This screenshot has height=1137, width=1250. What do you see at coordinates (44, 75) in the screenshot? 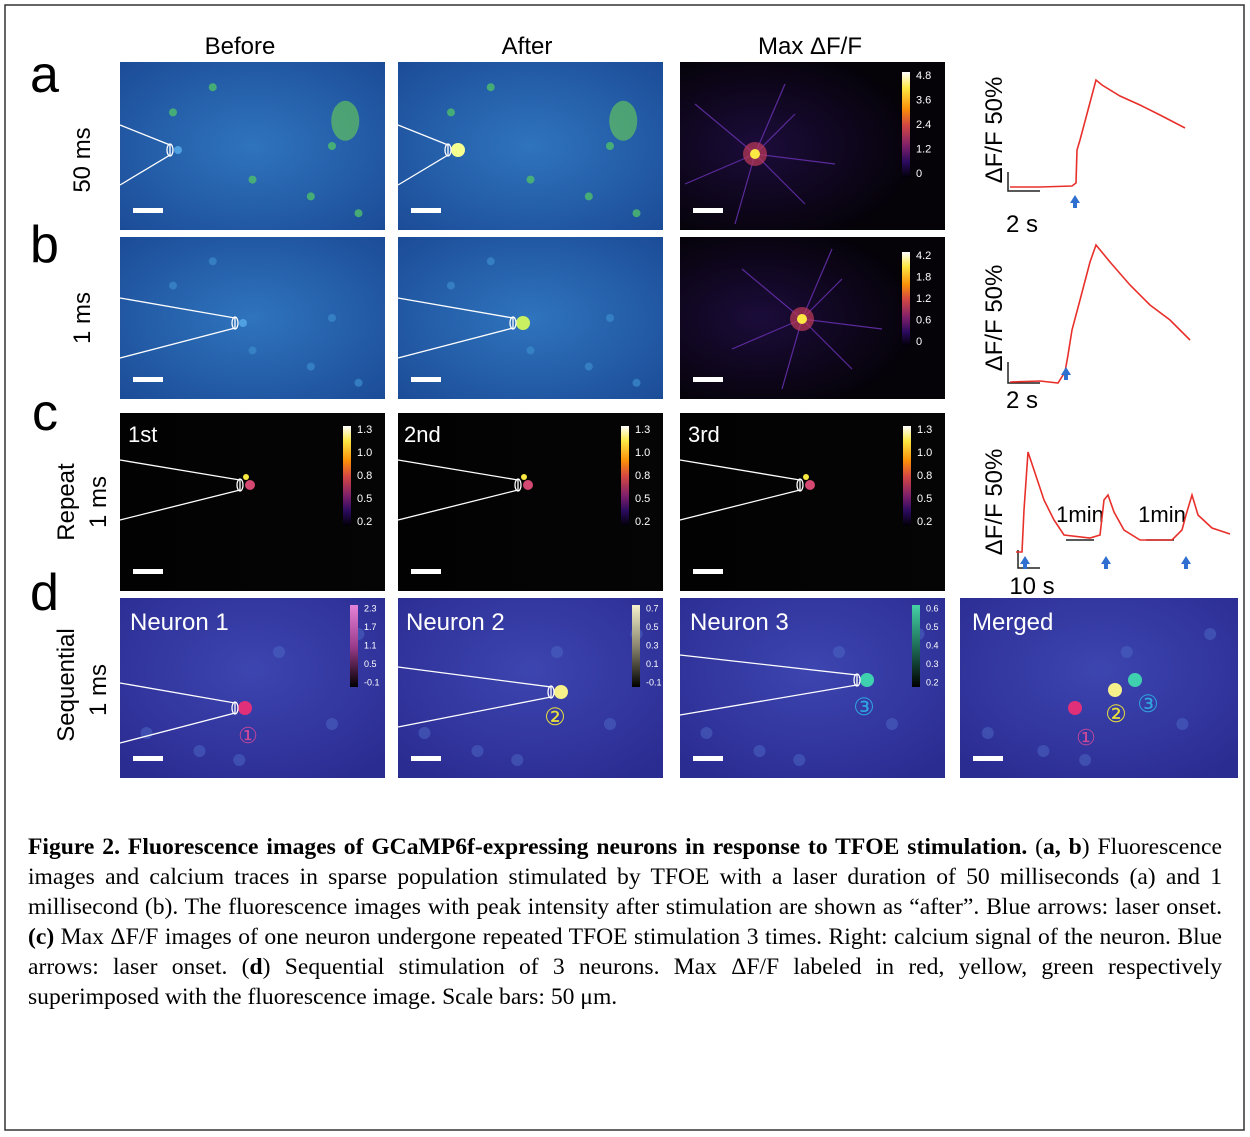
I see `panel-letter: a` at bounding box center [44, 75].